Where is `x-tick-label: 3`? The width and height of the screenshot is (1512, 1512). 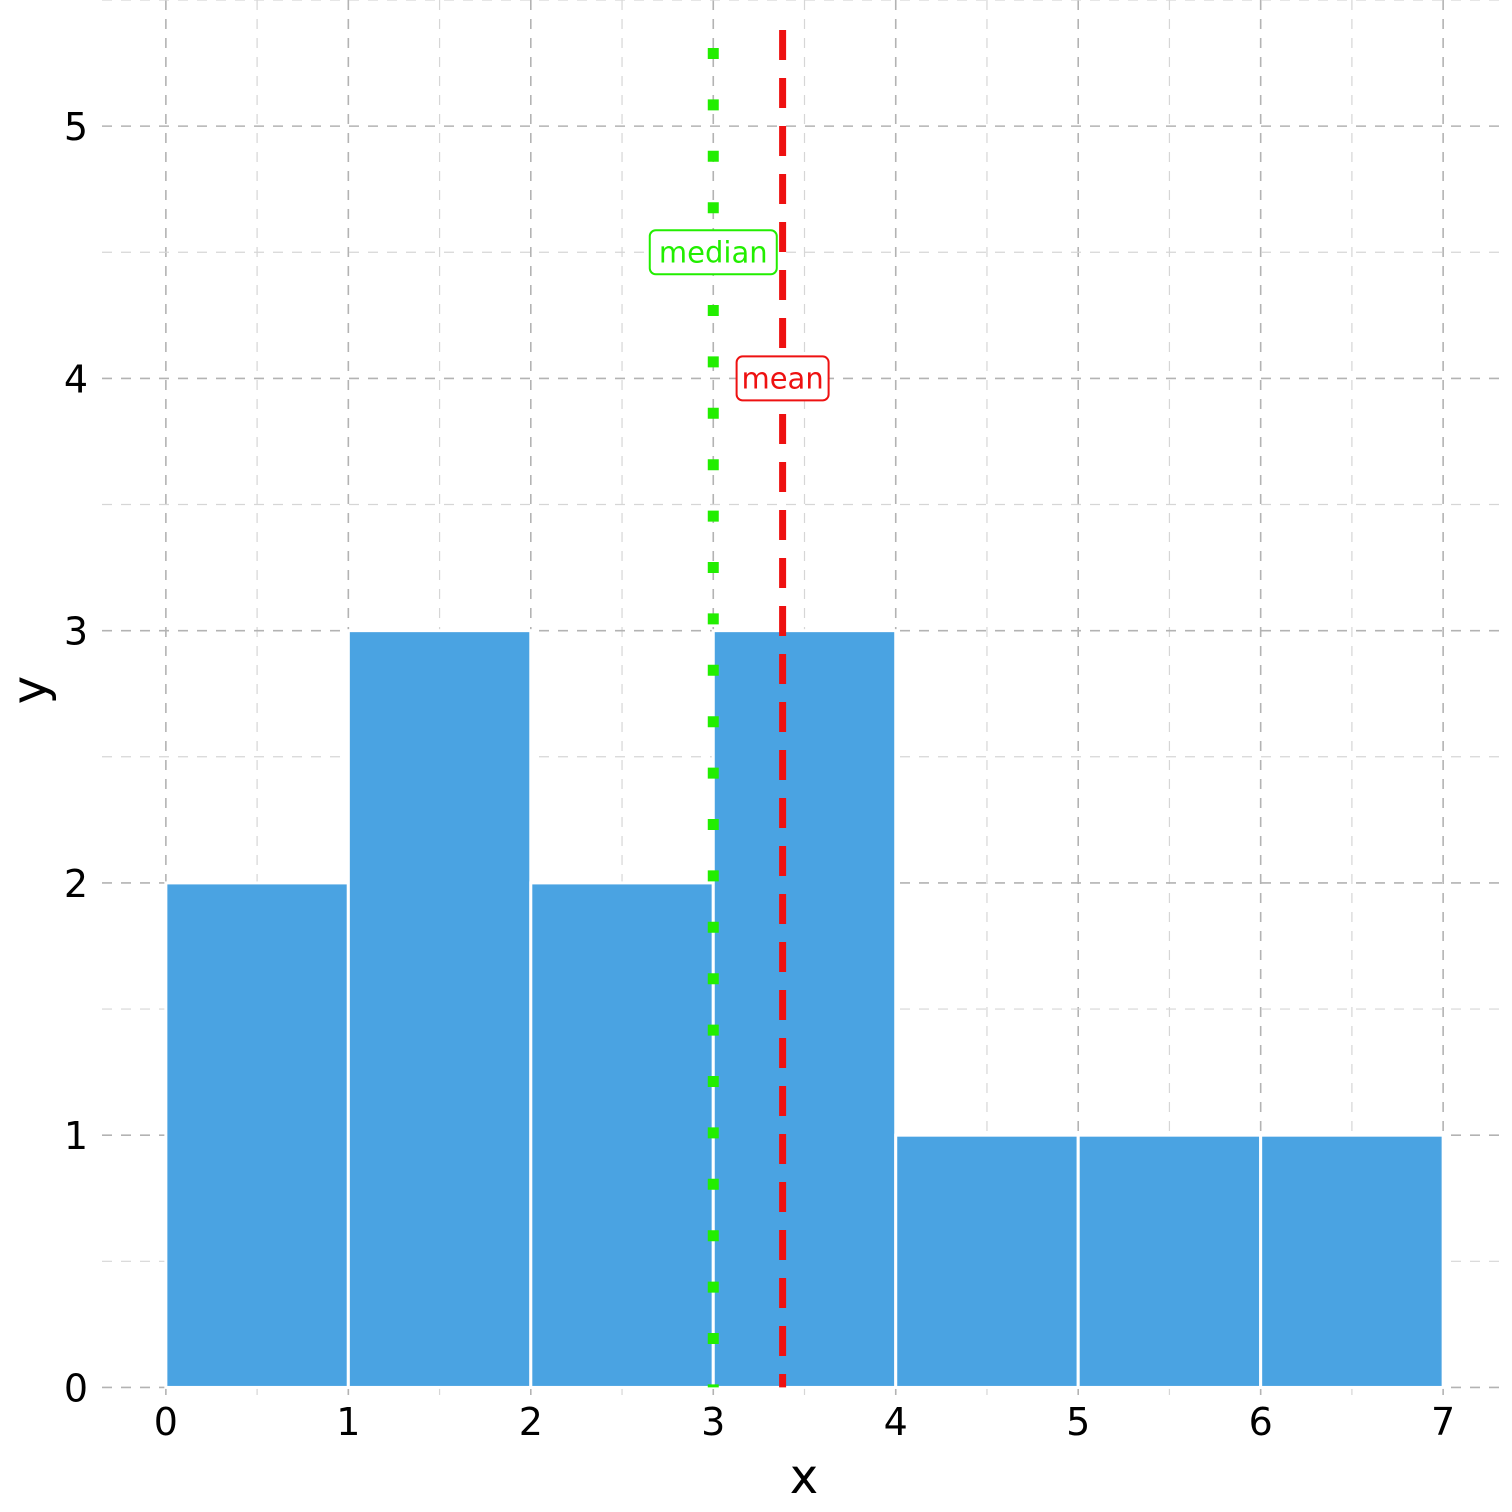
x-tick-label: 3 is located at coordinates (713, 1422).